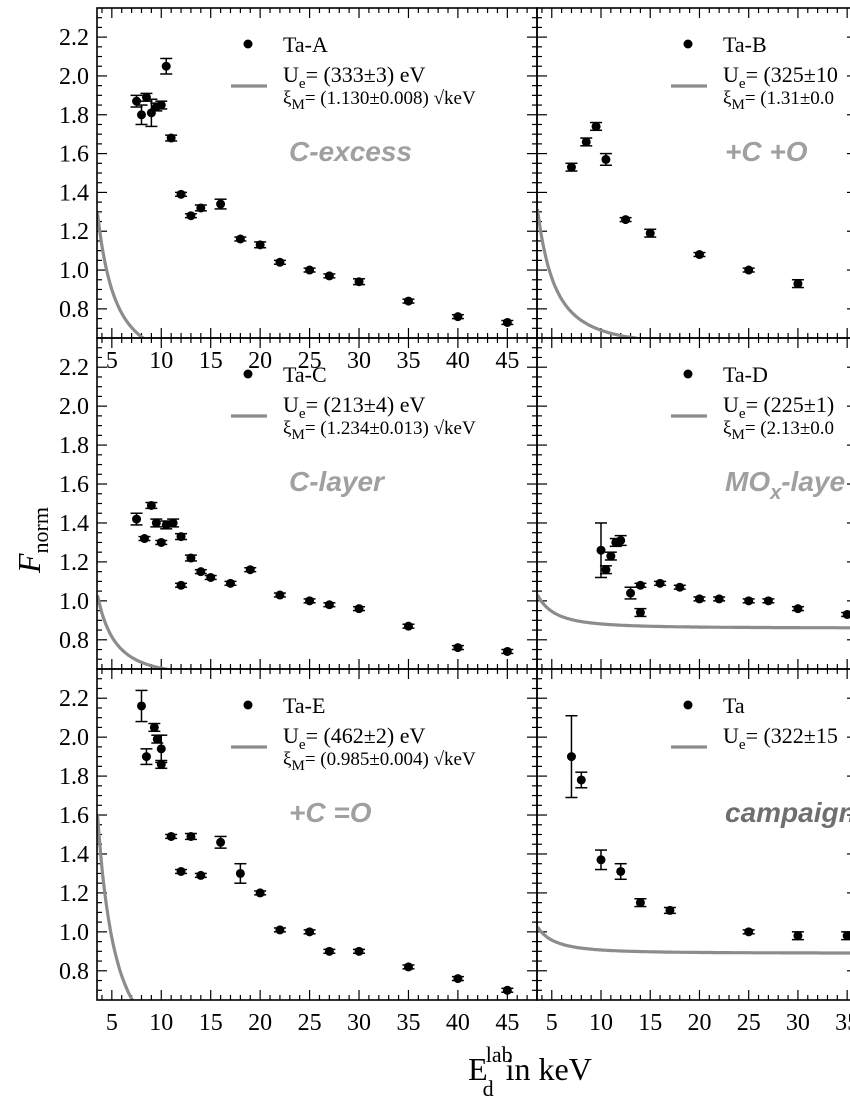  I want to click on panel-6: 5 10 15 20 25 30 35 Ta Ue= (322±15 campaign, so click(693, 852).